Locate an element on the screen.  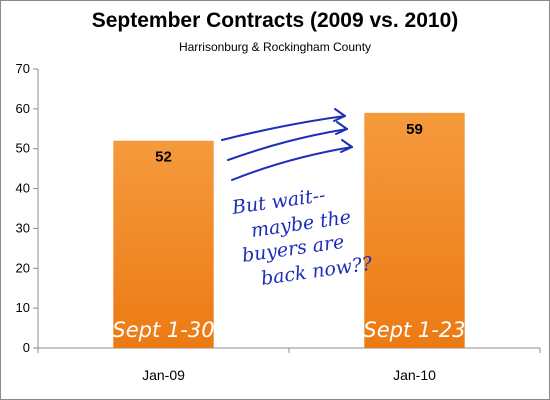
data-label: 59 is located at coordinates (414, 129).